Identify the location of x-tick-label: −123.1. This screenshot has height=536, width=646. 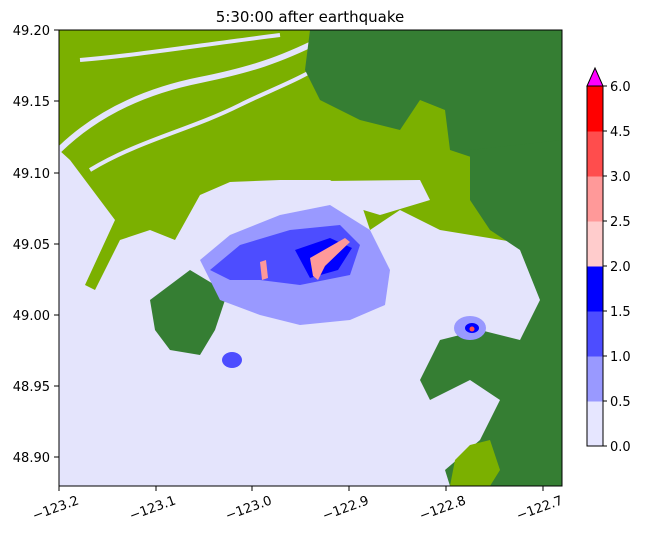
(153, 508).